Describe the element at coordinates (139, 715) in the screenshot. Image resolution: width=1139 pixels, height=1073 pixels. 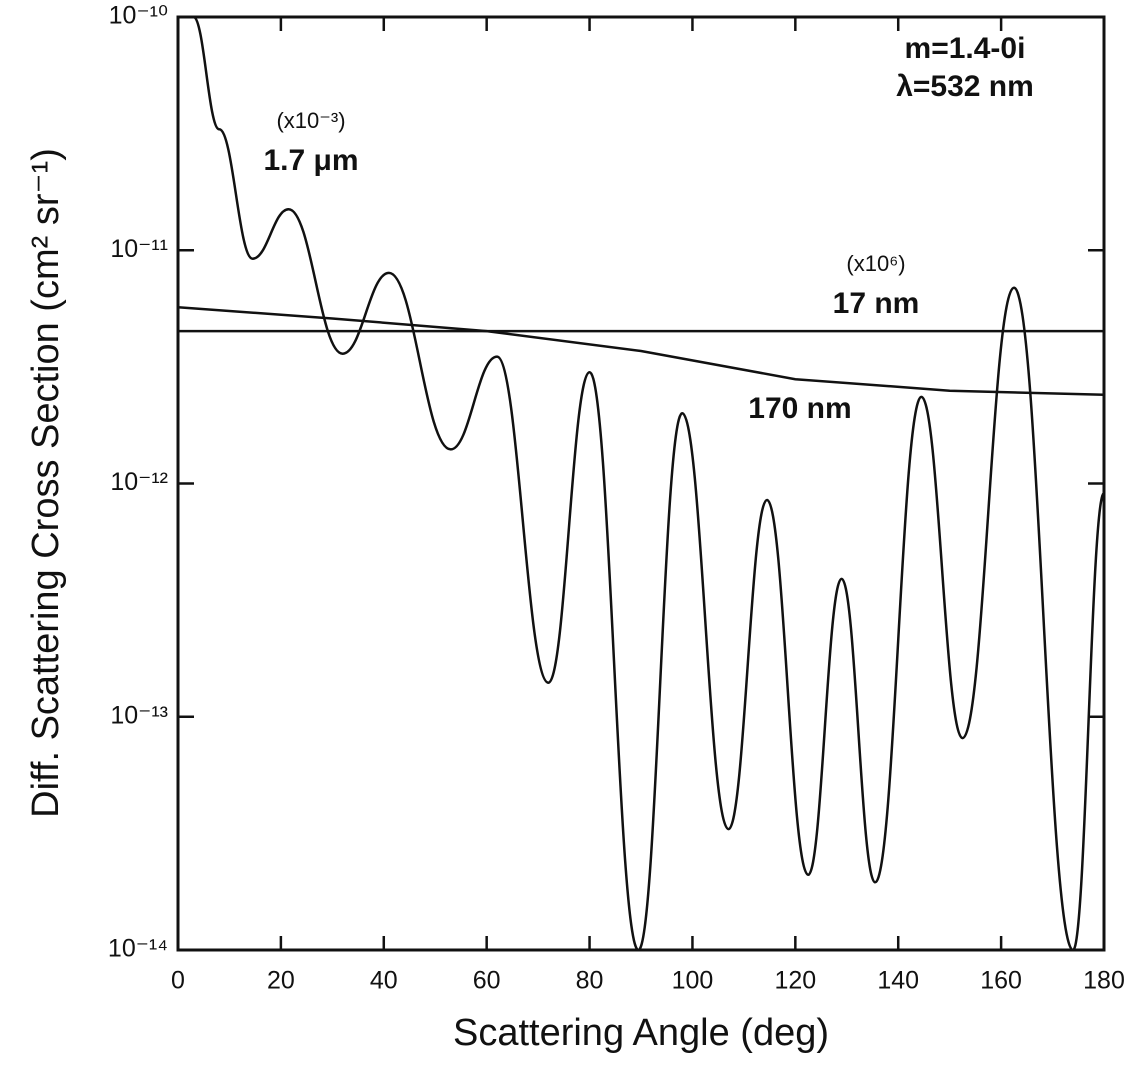
I see `y-tick-label: 10⁻¹³` at that location.